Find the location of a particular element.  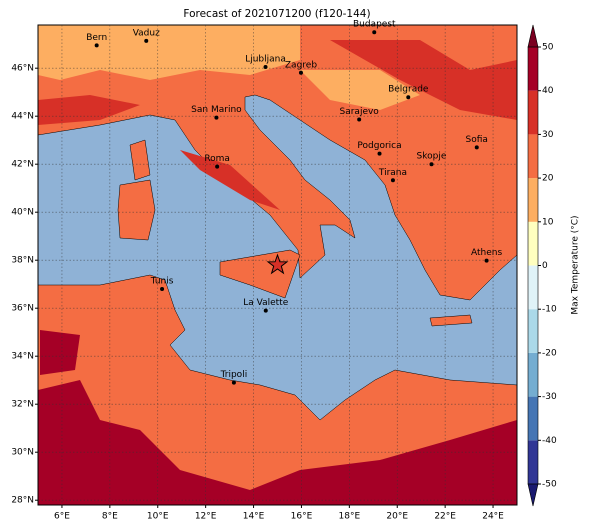

city-label: Podgorica is located at coordinates (379, 146).